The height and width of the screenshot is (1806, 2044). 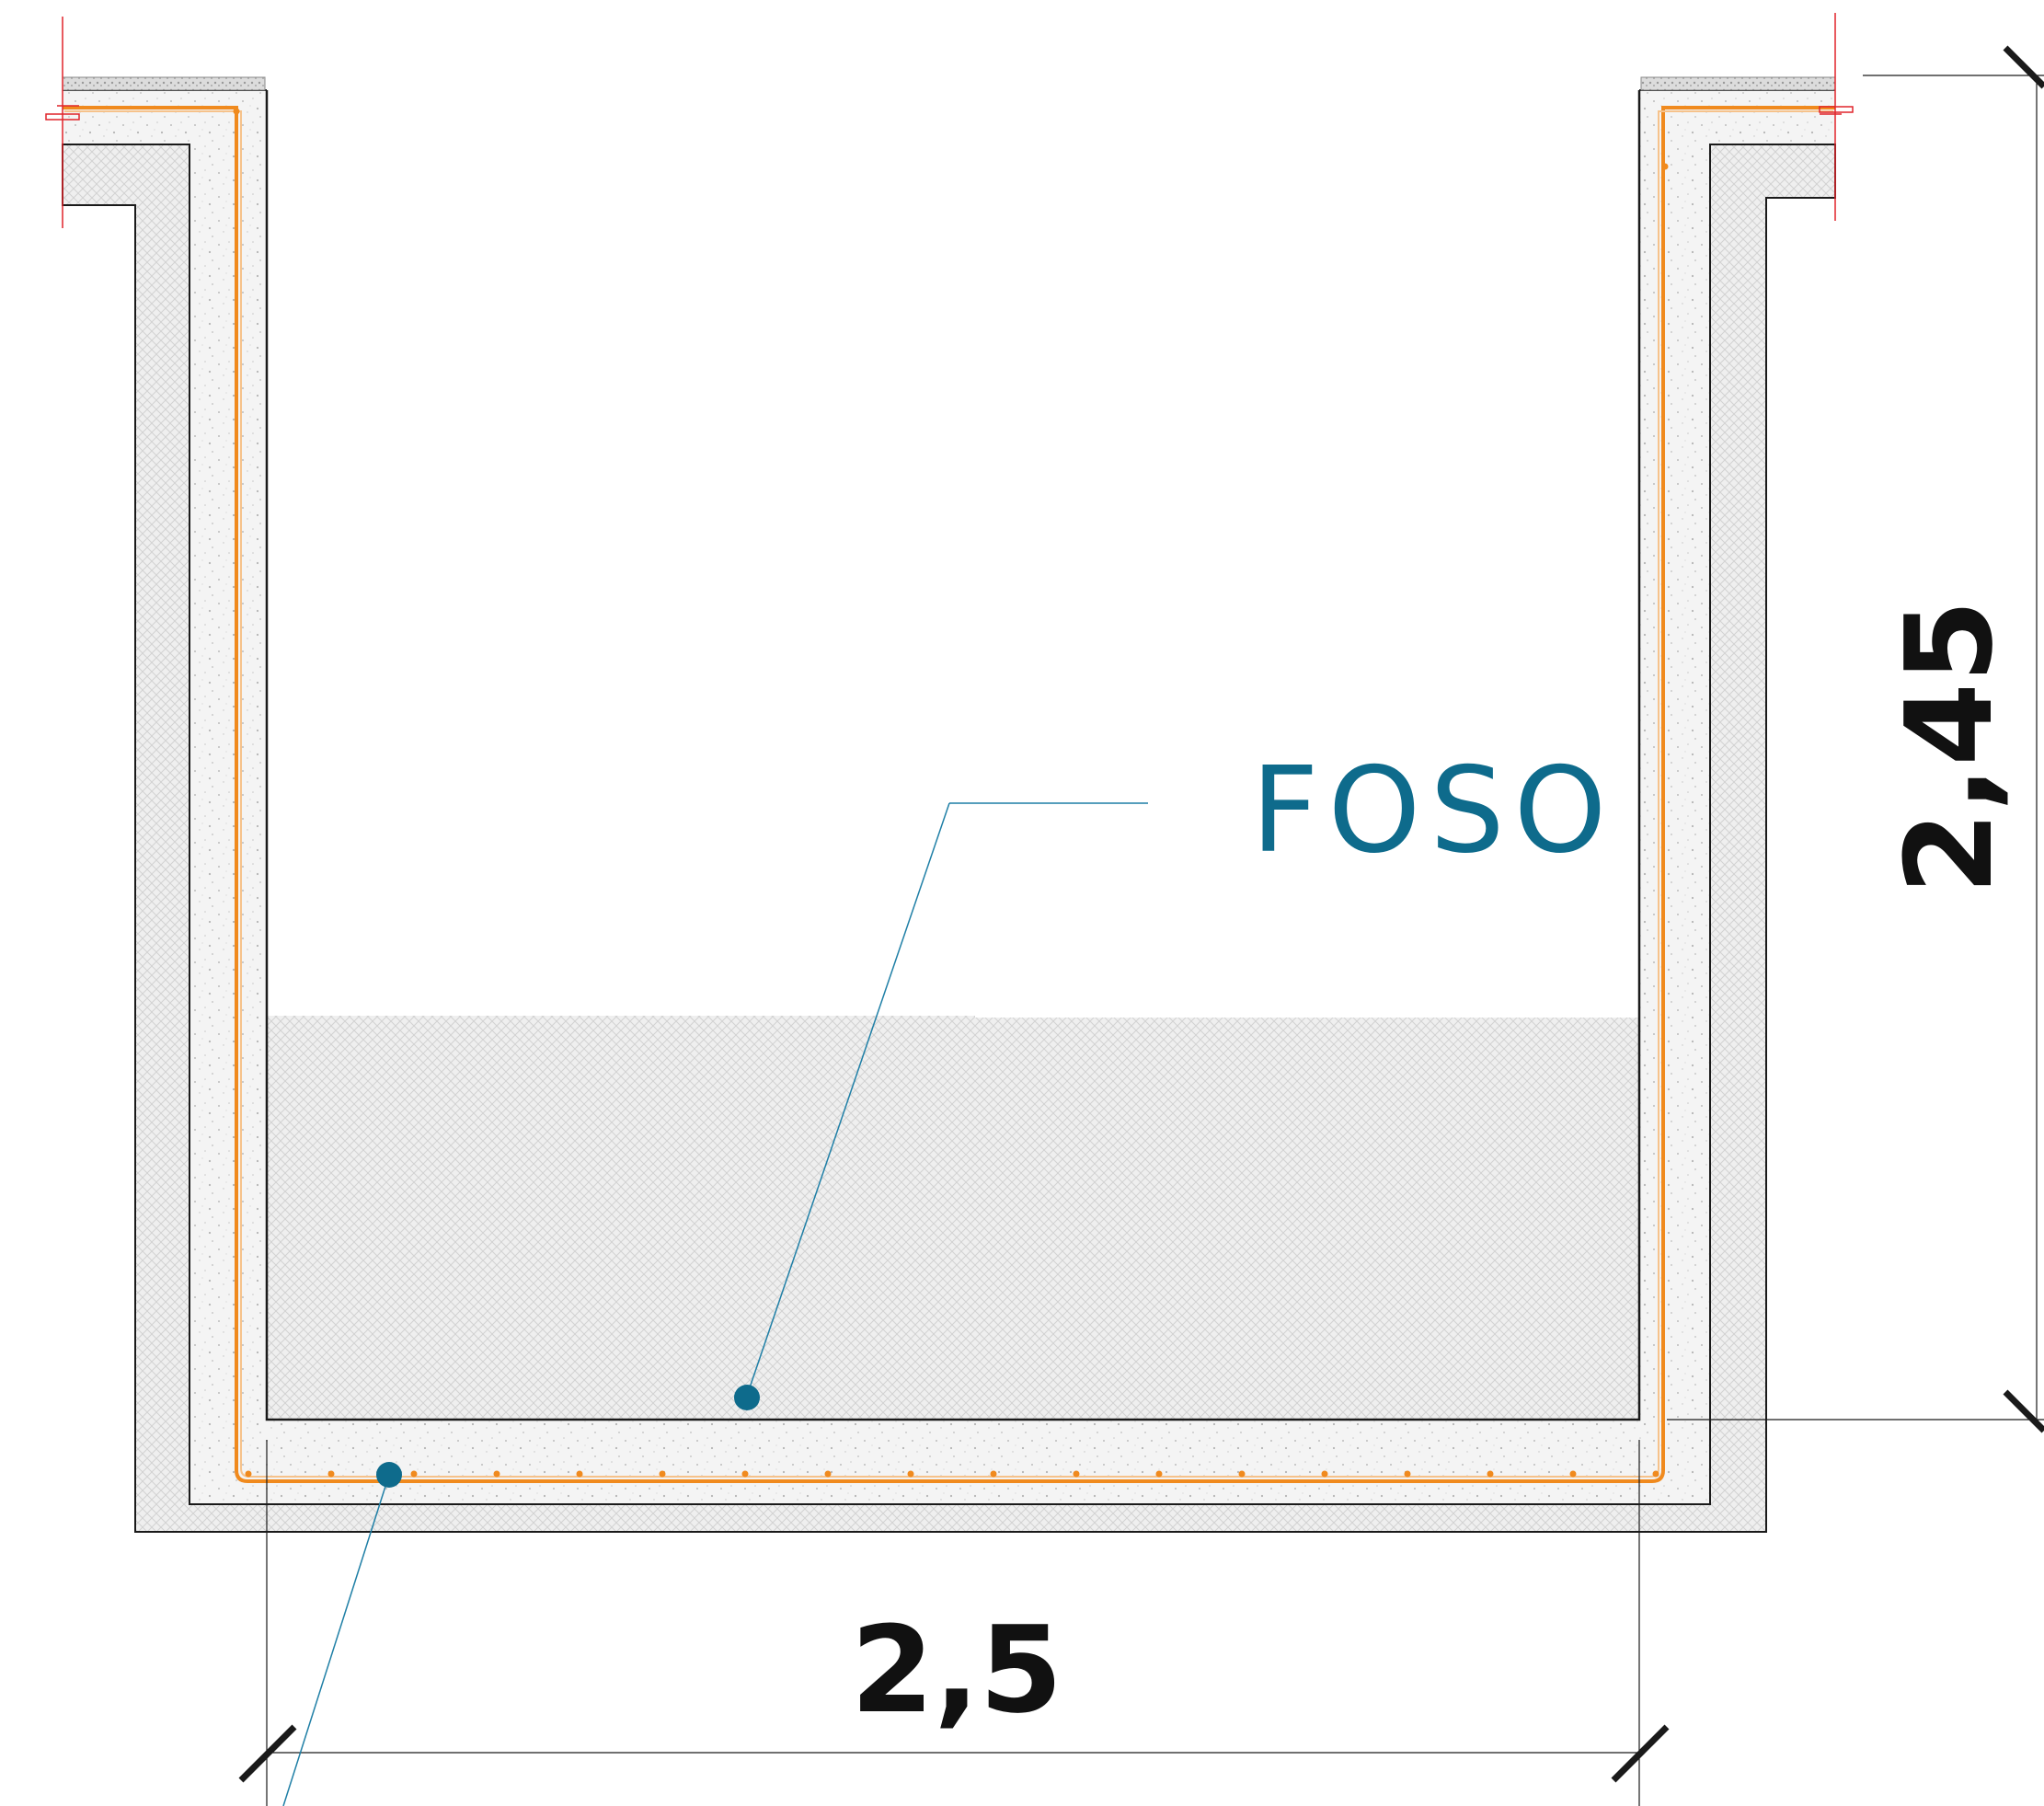 What do you see at coordinates (947, 1099) in the screenshot?
I see `foso-leader` at bounding box center [947, 1099].